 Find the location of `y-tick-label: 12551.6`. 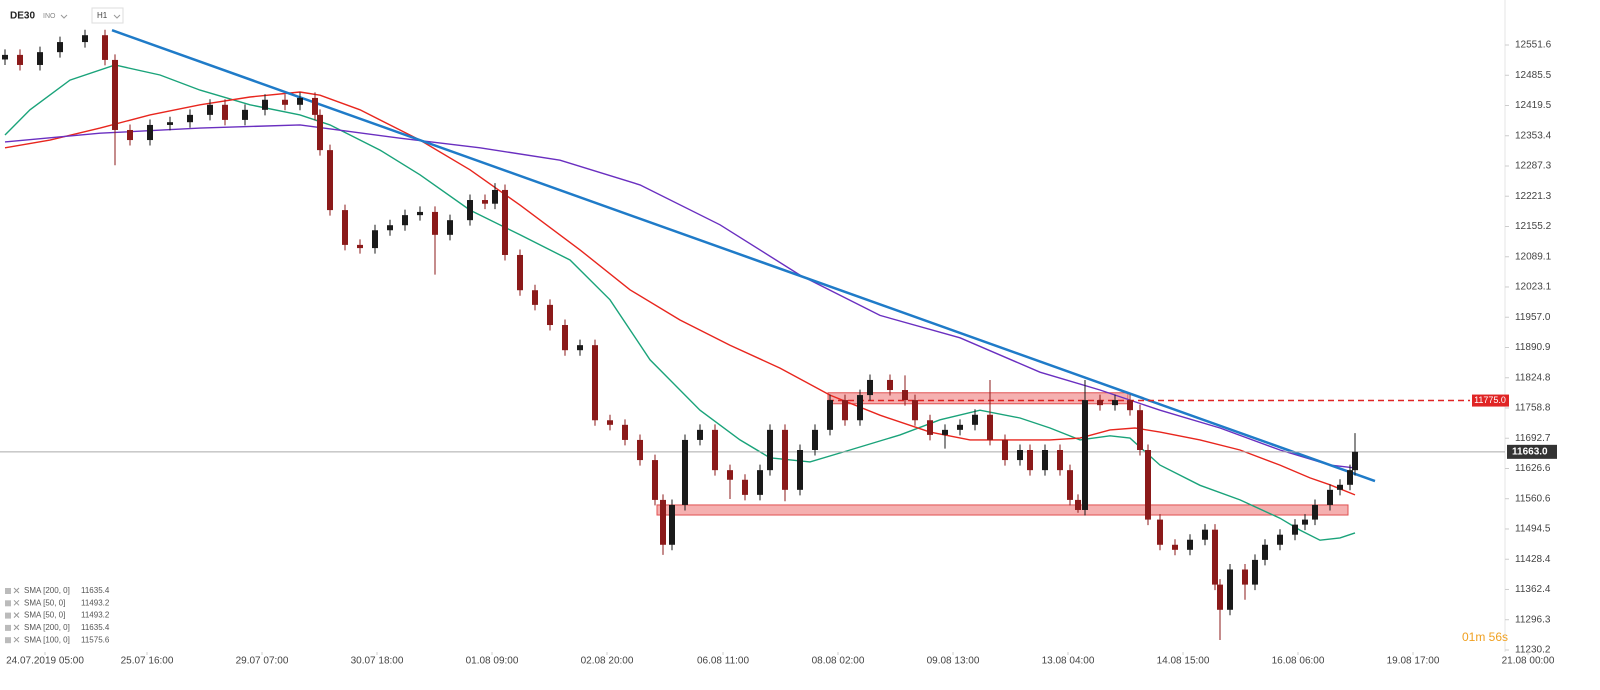

y-tick-label: 12551.6 is located at coordinates (1533, 45).